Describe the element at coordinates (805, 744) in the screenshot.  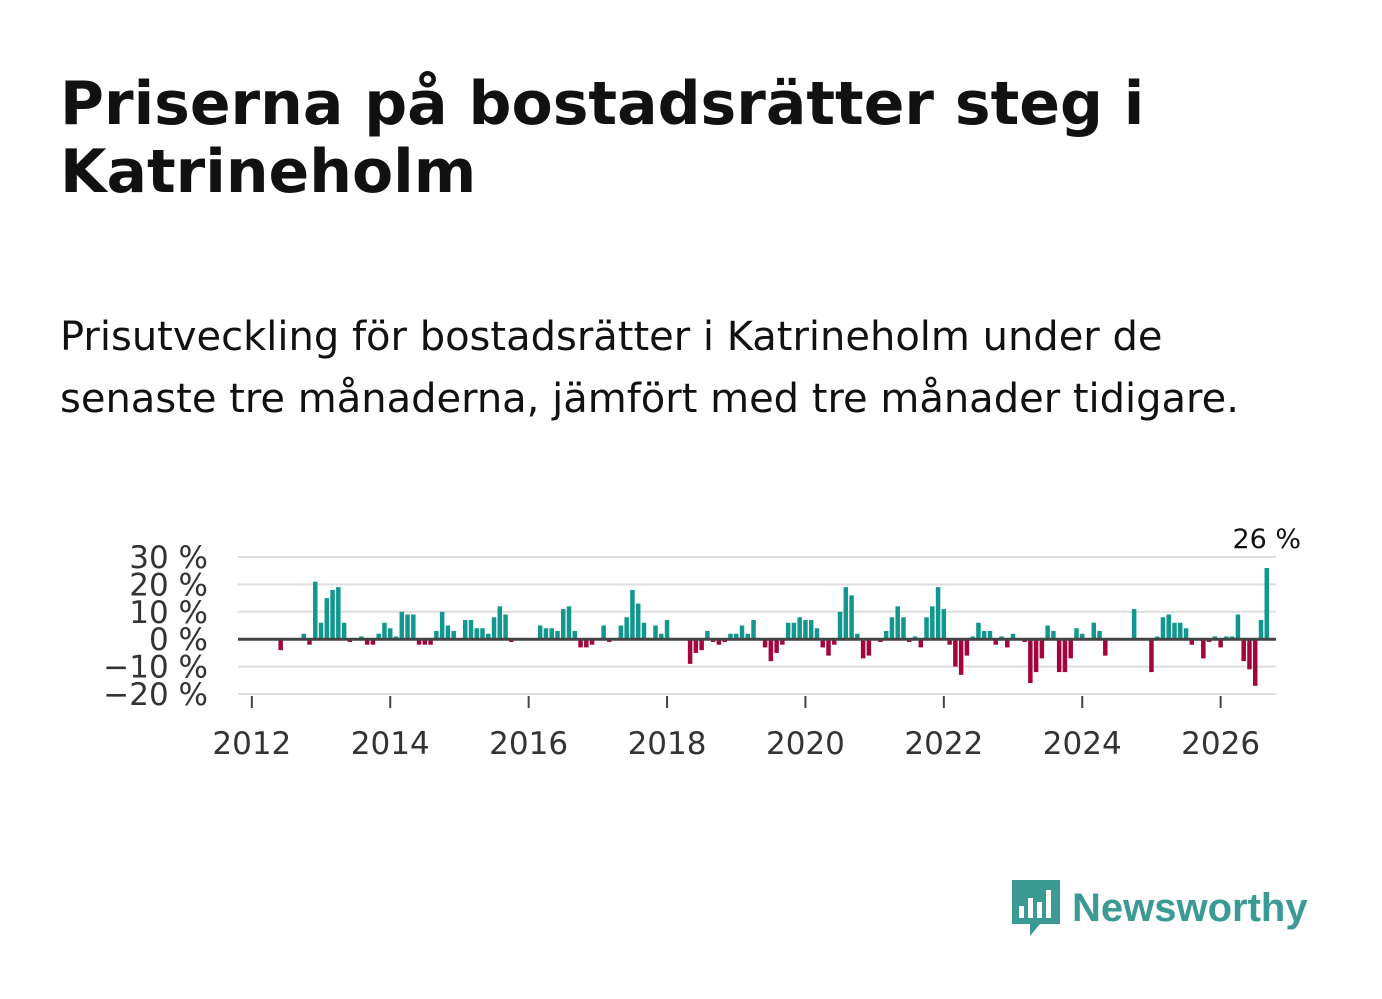
I see `x-tick-label: 2020` at that location.